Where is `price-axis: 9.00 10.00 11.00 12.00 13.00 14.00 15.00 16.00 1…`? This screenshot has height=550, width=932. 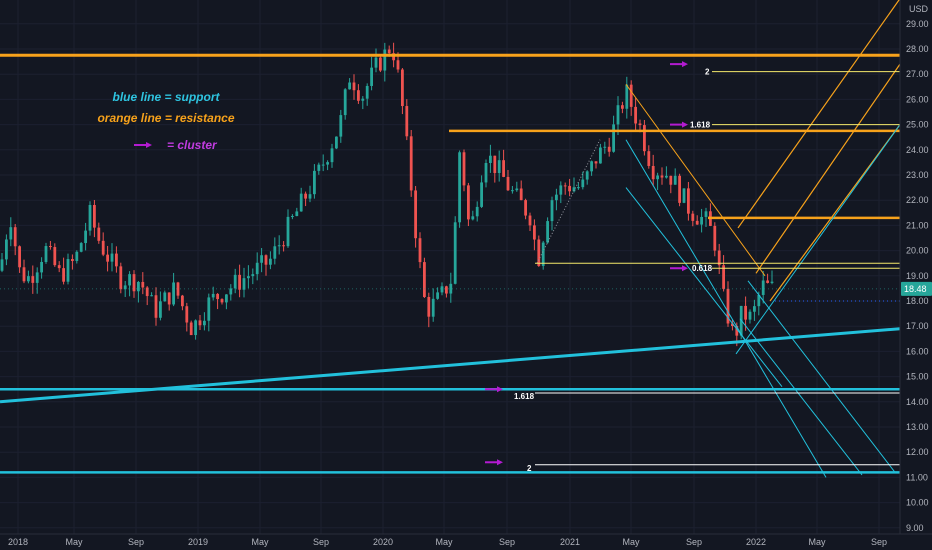 price-axis: 9.00 10.00 11.00 12.00 13.00 14.00 15.00 16.00 1… is located at coordinates (915, 275).